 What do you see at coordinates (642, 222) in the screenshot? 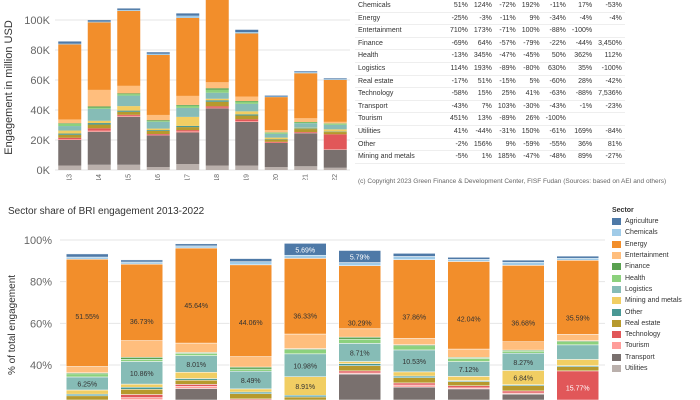
I see `legend-label: Agriculture` at bounding box center [642, 222].